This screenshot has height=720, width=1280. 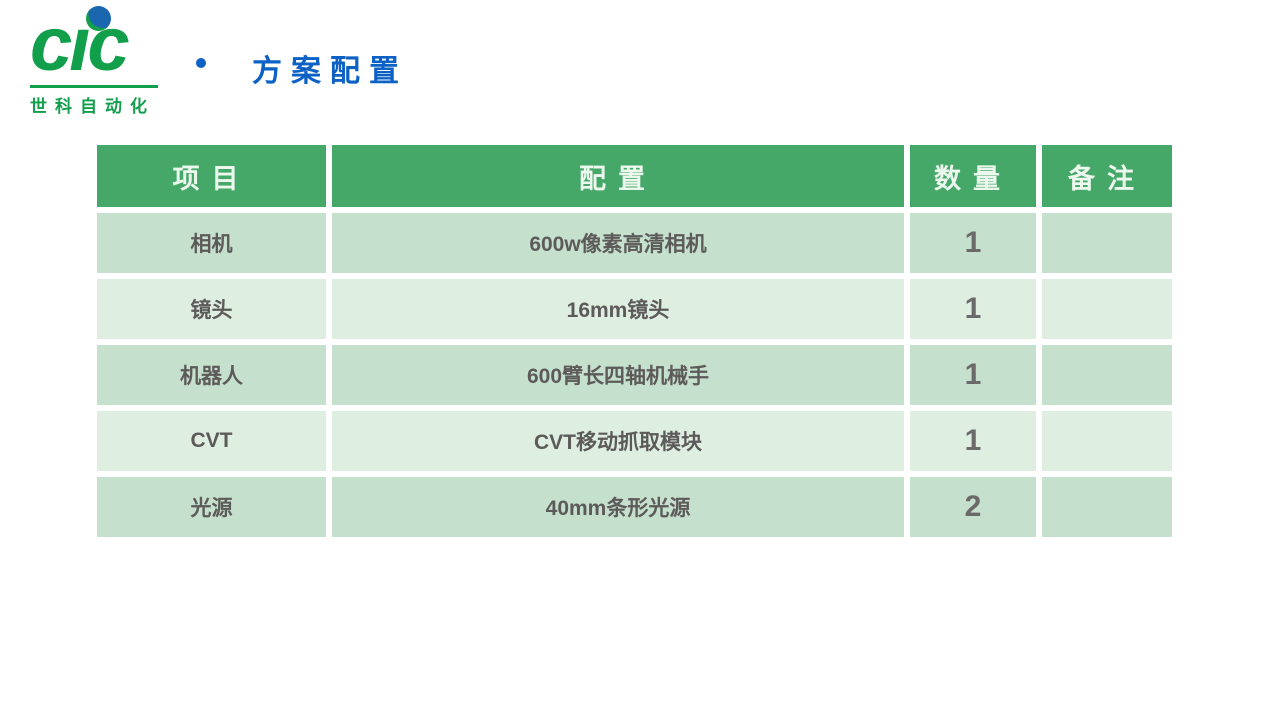 I want to click on cell-config: 600w像素高清相机, so click(x=618, y=243).